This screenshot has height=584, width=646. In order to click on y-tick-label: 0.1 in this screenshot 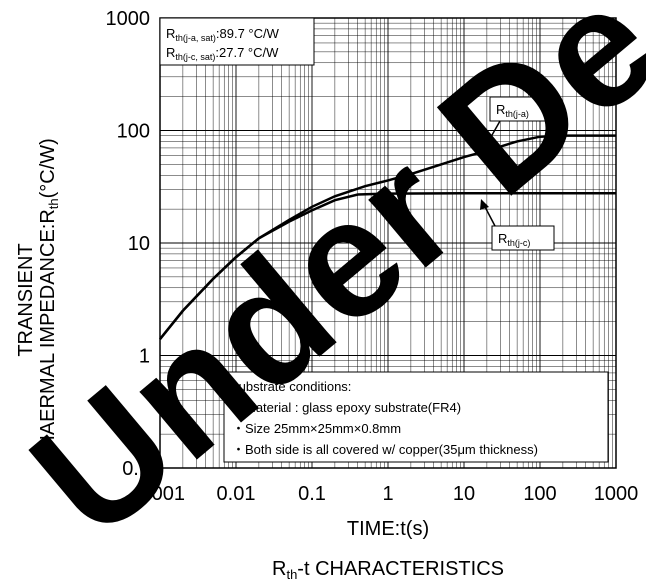, I will do `click(136, 469)`.